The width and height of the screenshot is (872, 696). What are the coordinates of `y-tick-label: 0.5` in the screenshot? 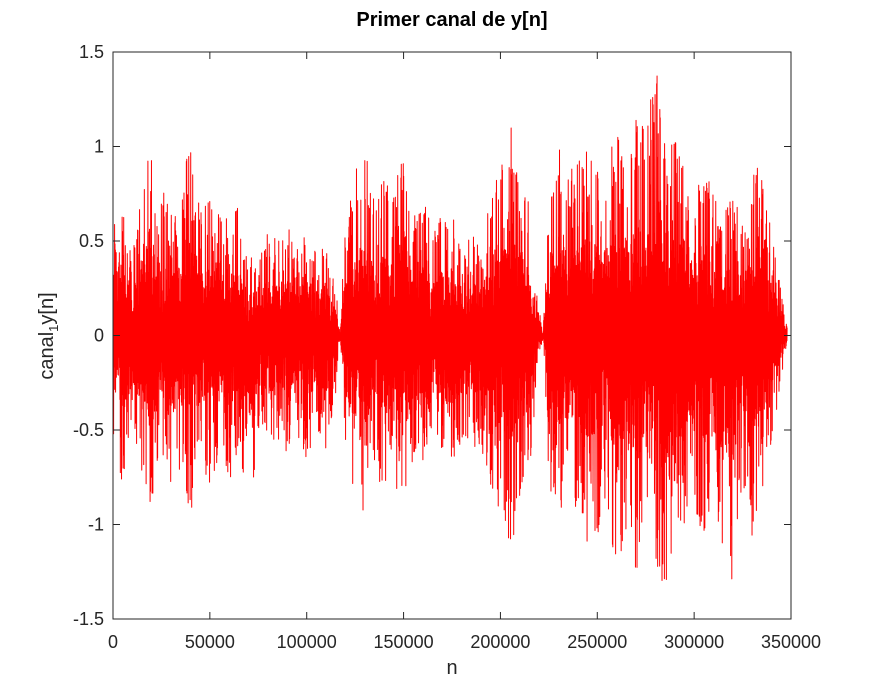 It's located at (91, 241).